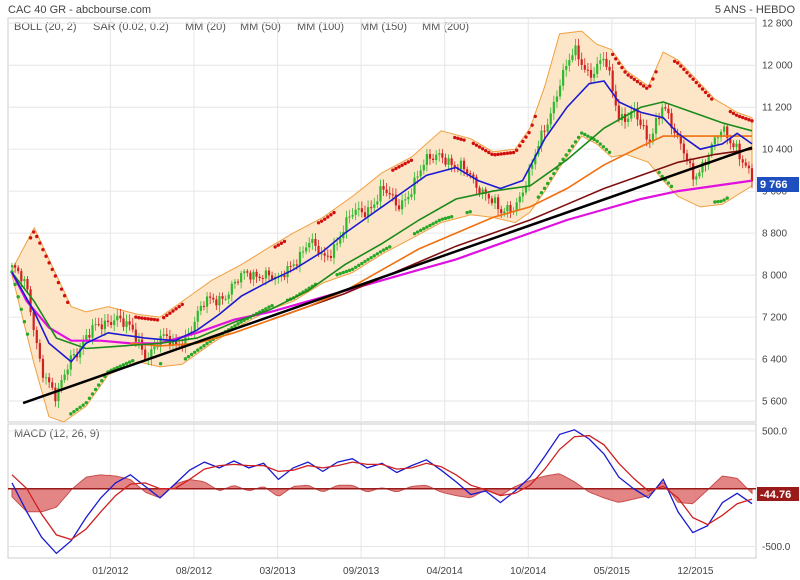 Image resolution: width=800 pixels, height=580 pixels. Describe the element at coordinates (774, 192) in the screenshot. I see `price-y-tick-label: 9 600` at that location.